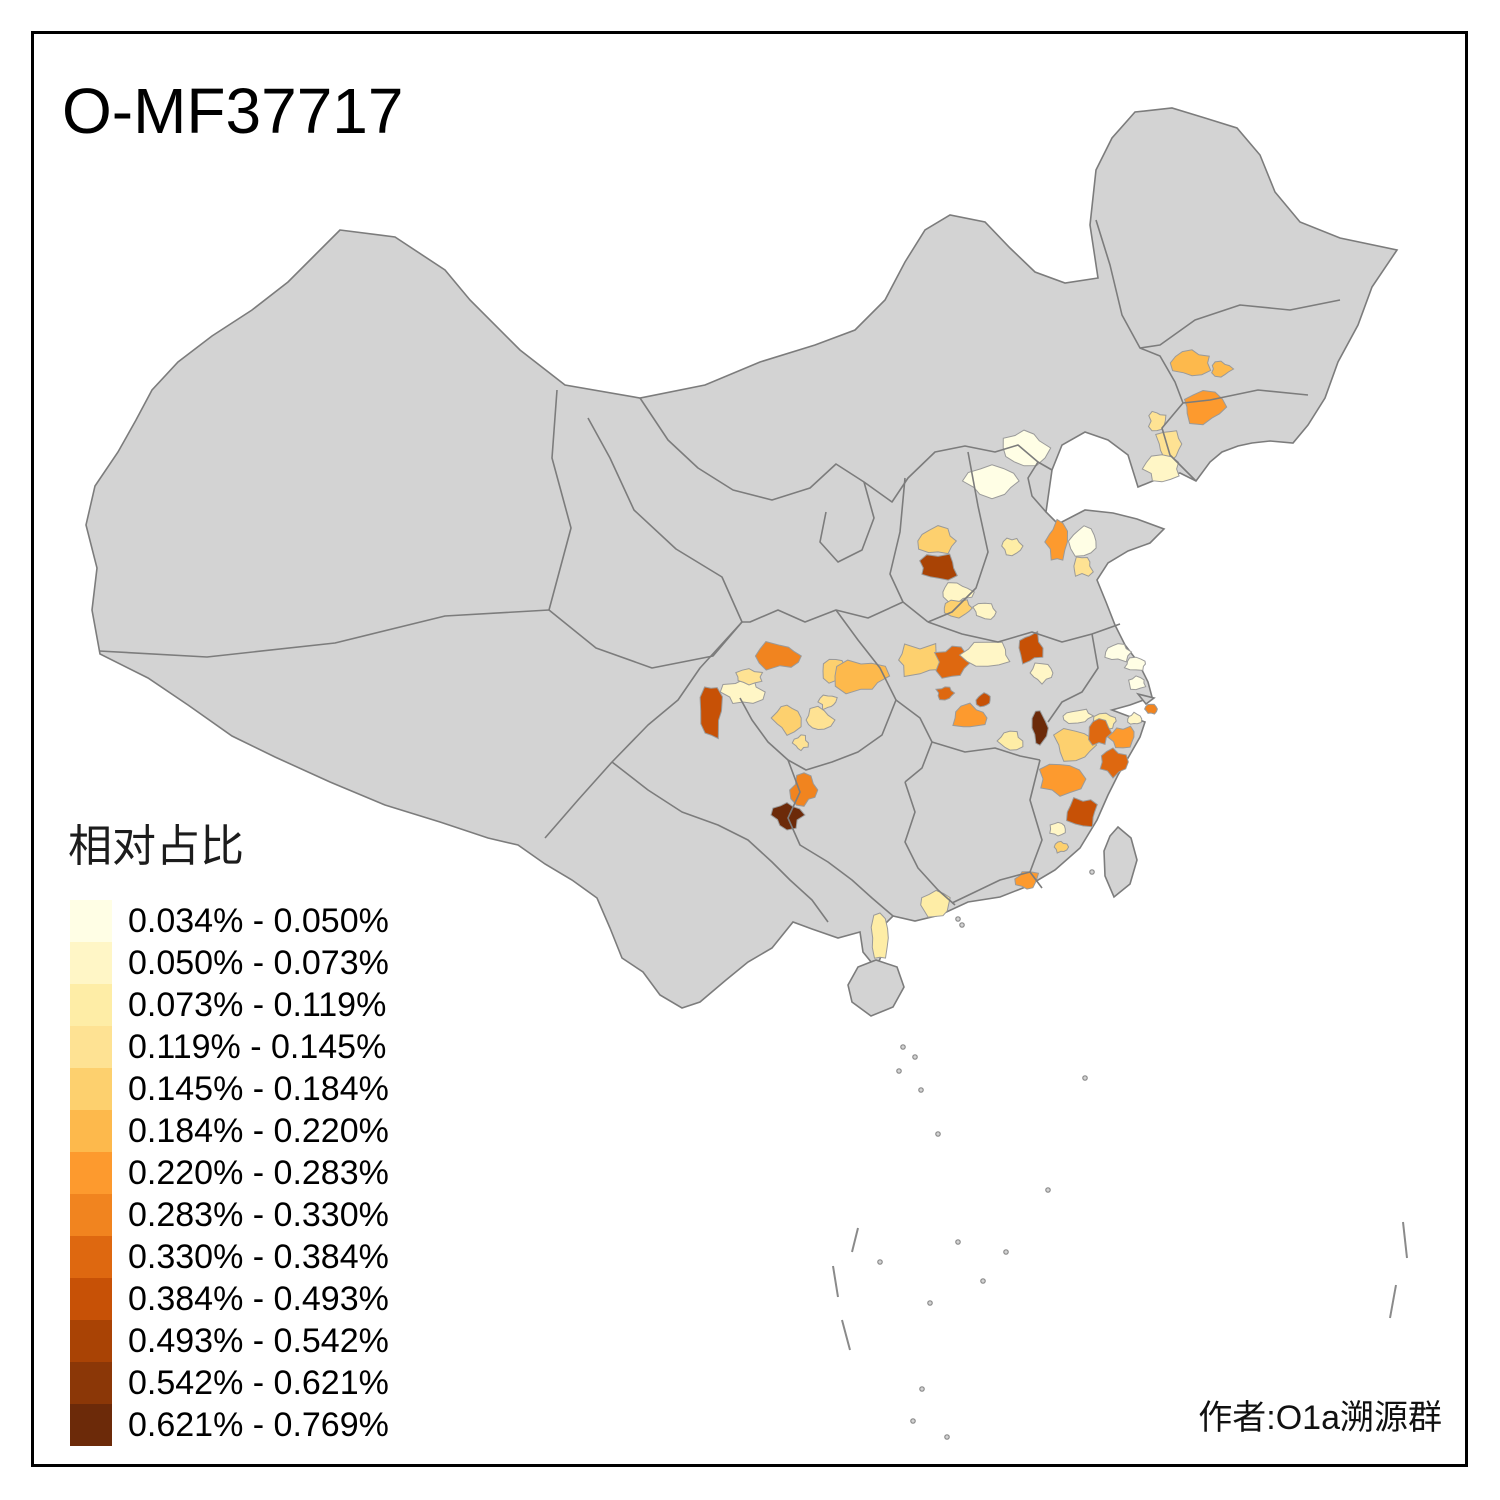 This screenshot has height=1500, width=1500. I want to click on legend-label: 0.050% - 0.073%, so click(258, 962).